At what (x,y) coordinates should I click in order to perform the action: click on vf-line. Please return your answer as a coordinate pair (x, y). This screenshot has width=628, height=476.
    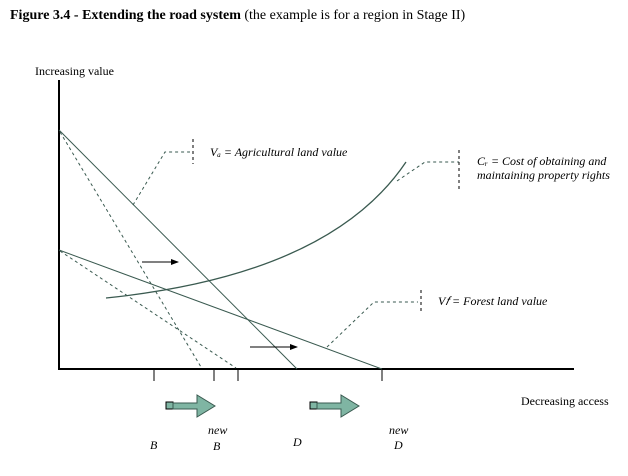
    Looking at the image, I should click on (220, 309).